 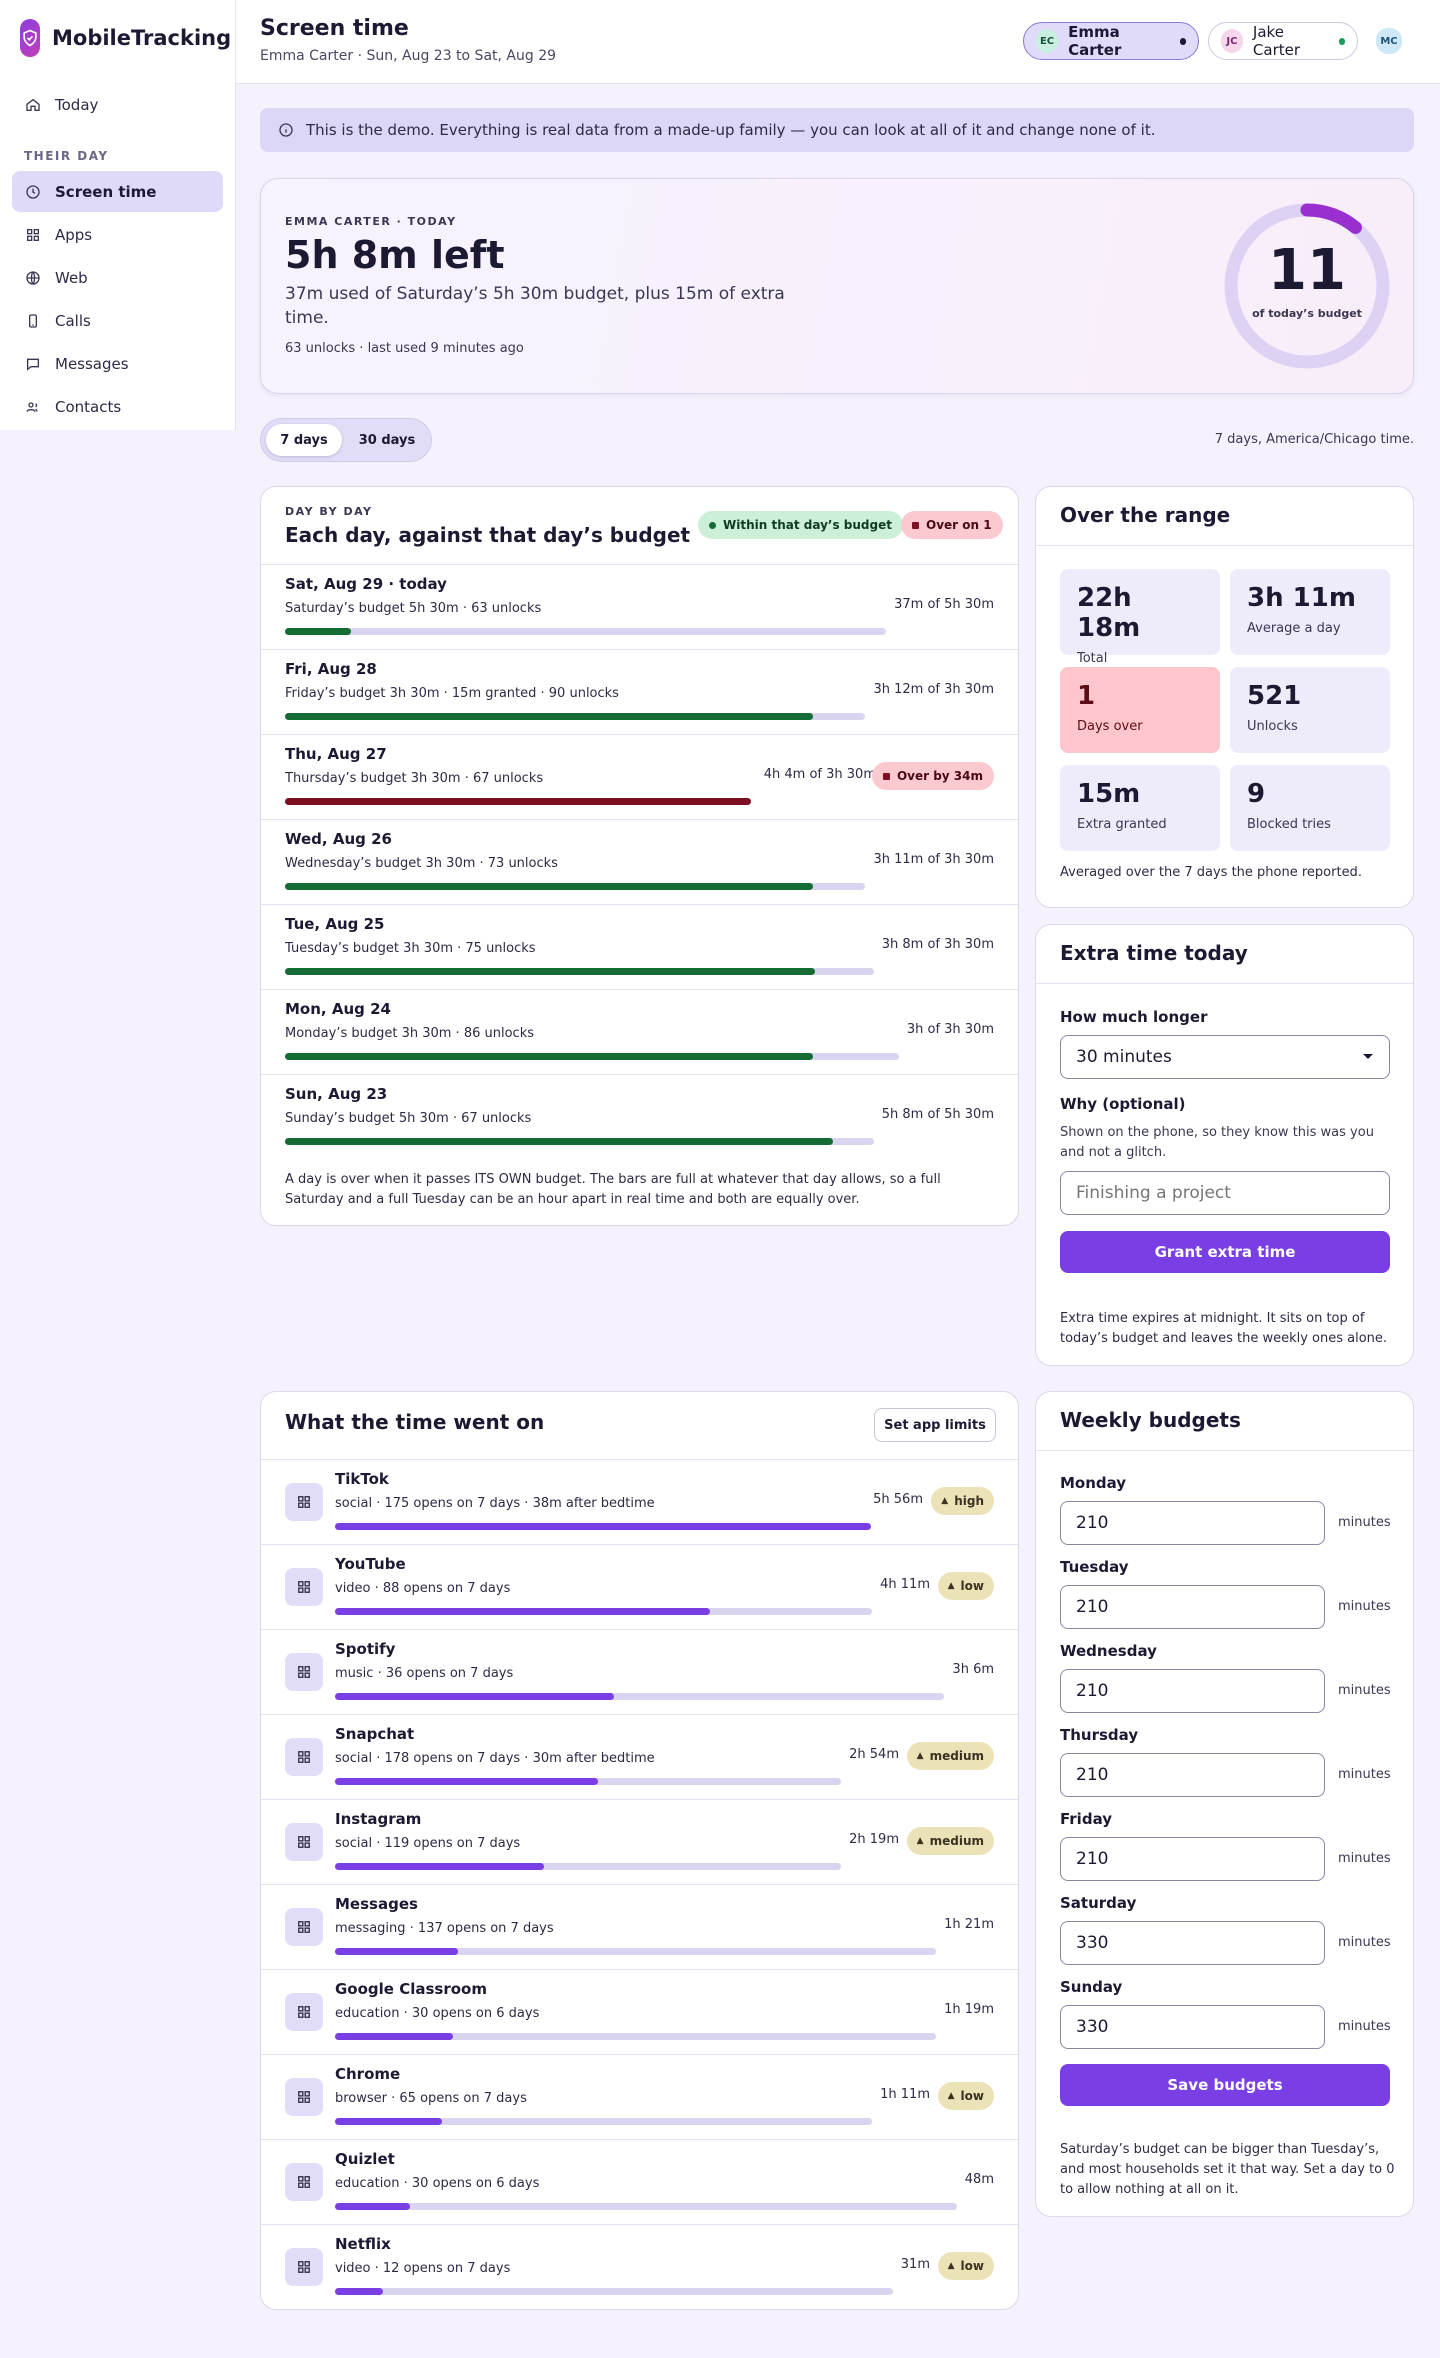 I want to click on app-row: Spotify music · 36 opens on 7 days 3h 6m, so click(x=639, y=1671).